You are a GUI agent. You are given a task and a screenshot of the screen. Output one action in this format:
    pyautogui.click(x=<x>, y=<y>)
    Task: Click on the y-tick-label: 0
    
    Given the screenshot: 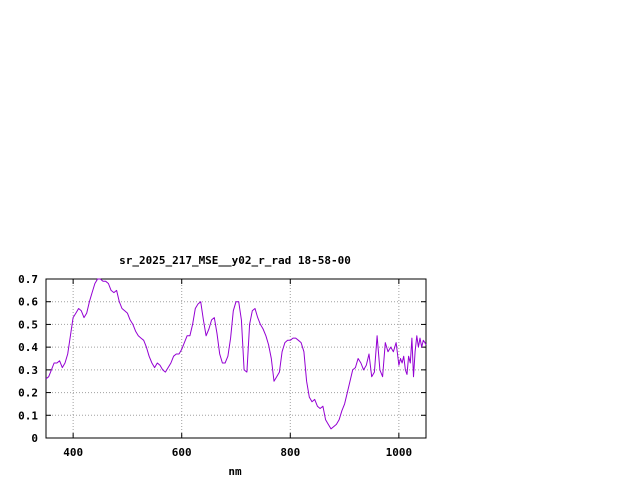 What is the action you would take?
    pyautogui.click(x=34, y=438)
    